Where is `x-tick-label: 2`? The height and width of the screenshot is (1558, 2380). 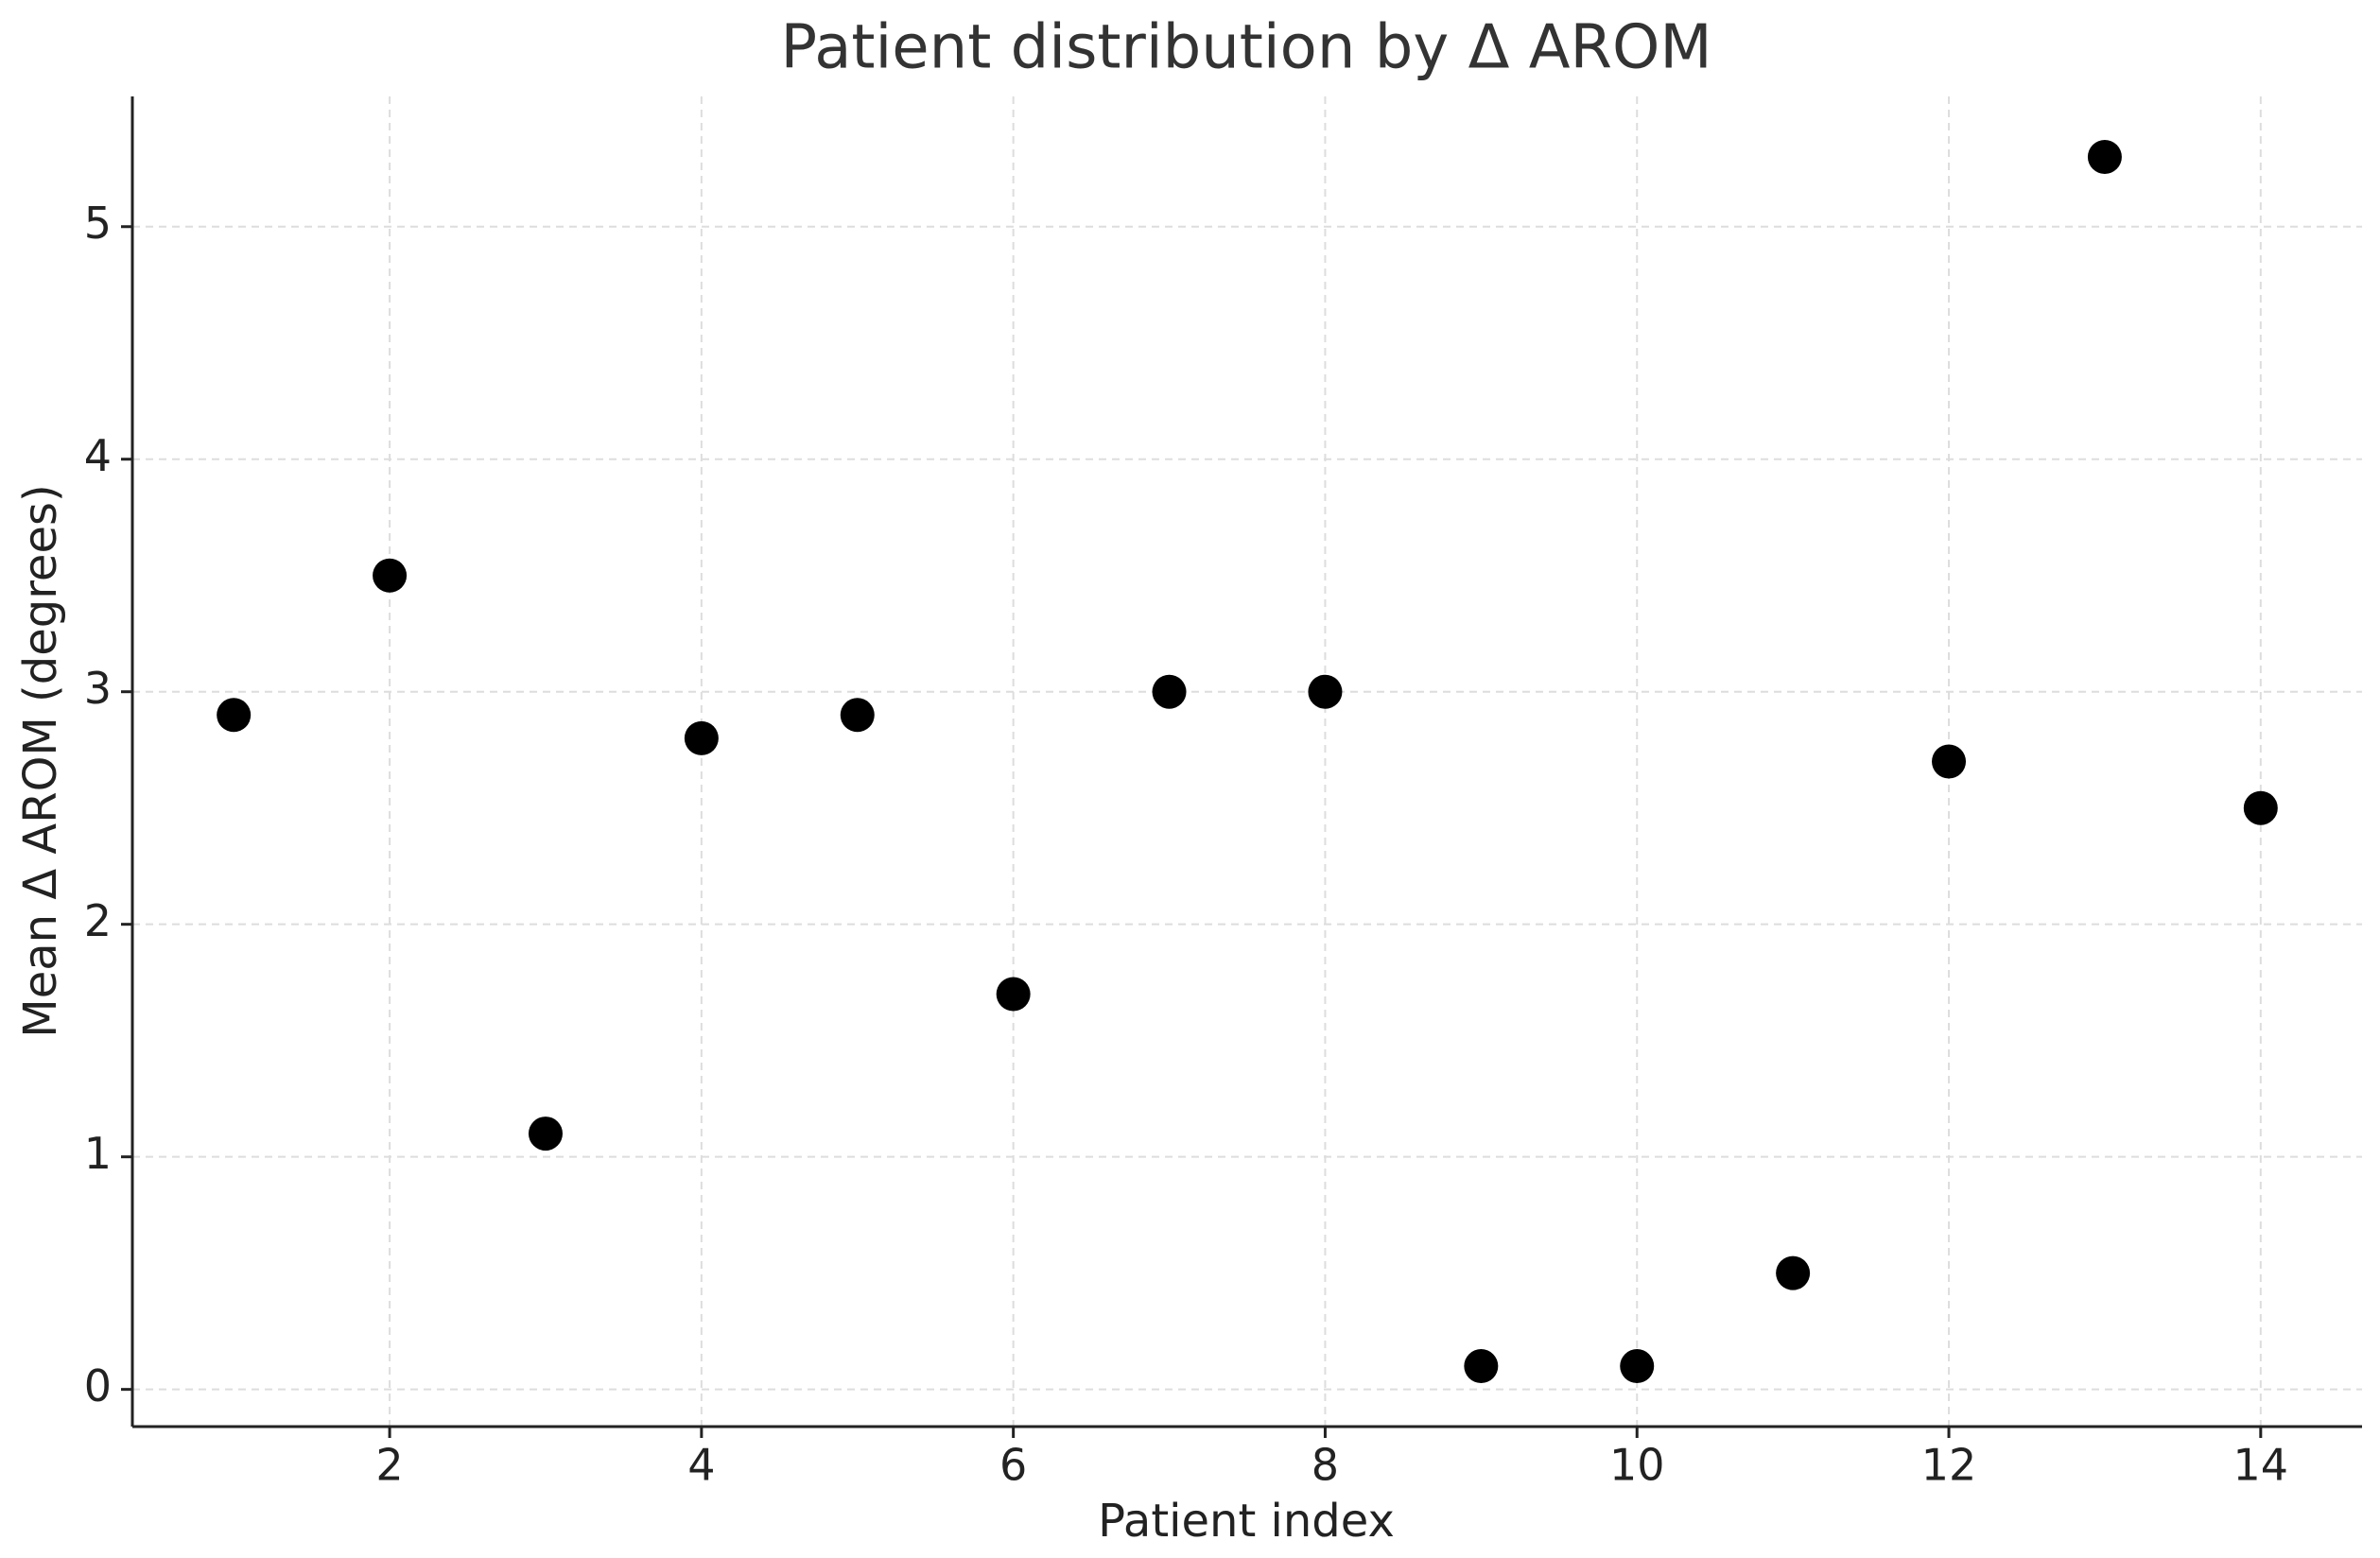 x-tick-label: 2 is located at coordinates (389, 1465).